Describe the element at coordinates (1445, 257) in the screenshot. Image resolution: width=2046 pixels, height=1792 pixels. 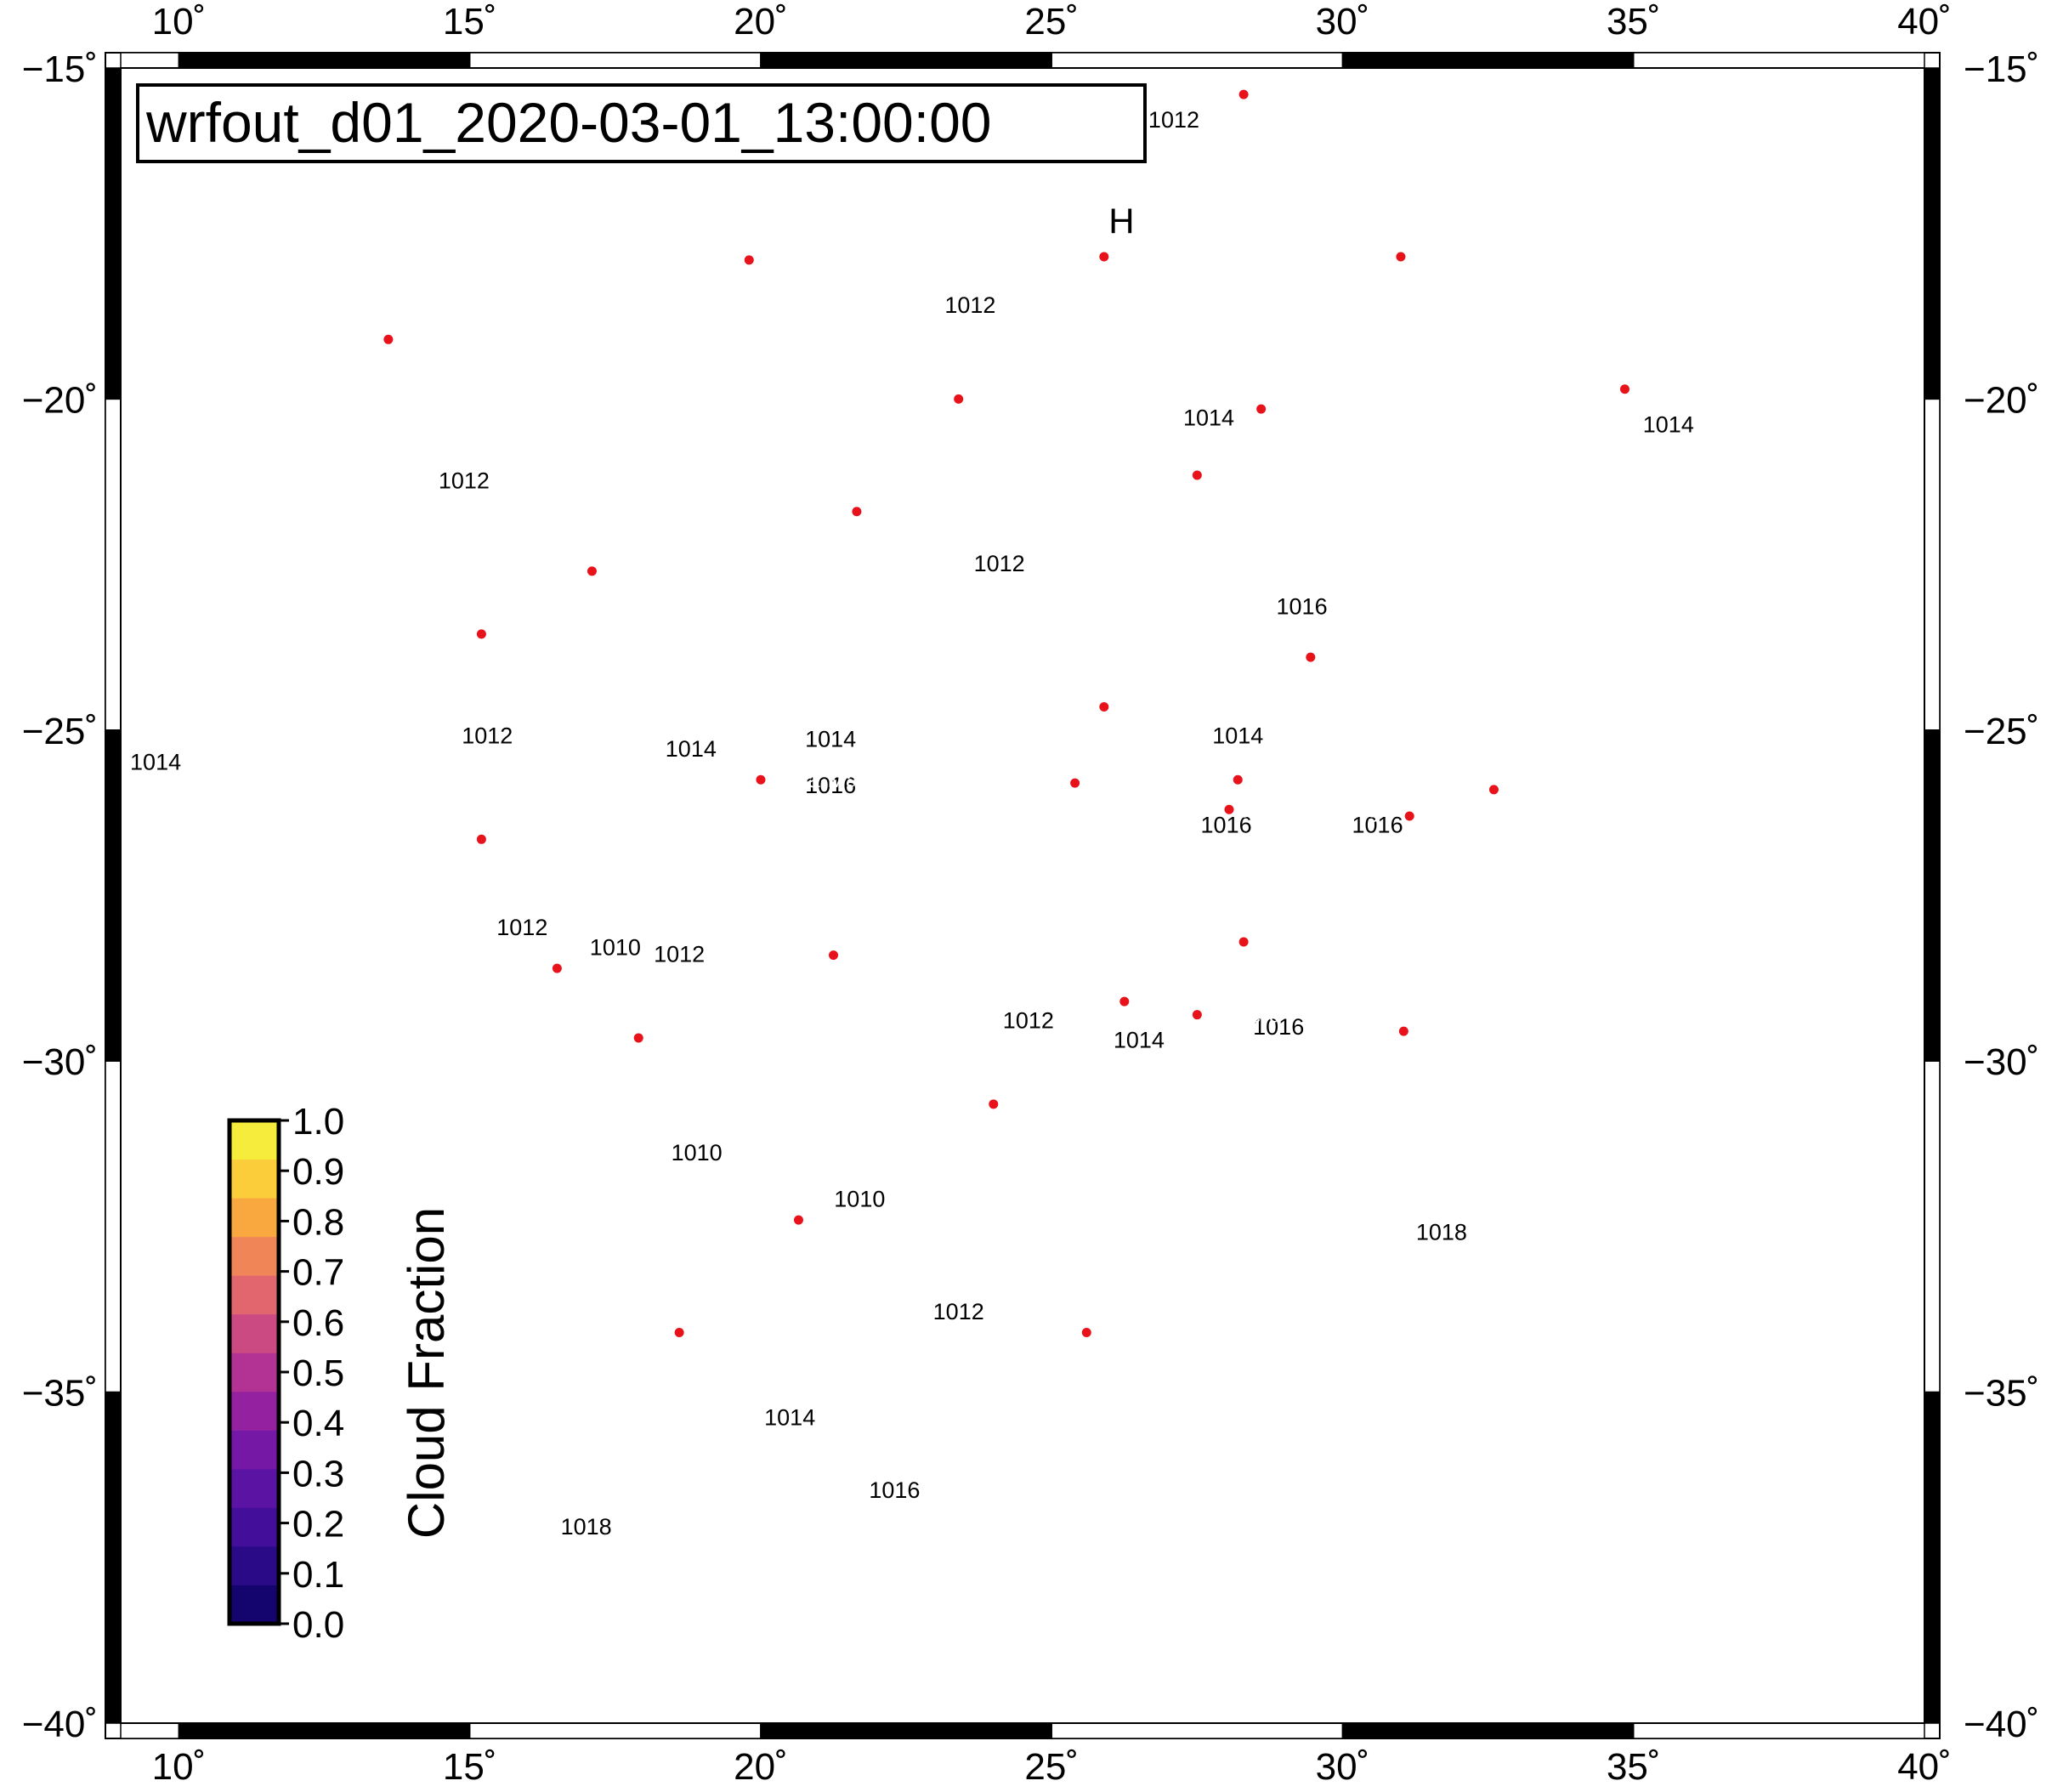
I see `city-label: Harare` at that location.